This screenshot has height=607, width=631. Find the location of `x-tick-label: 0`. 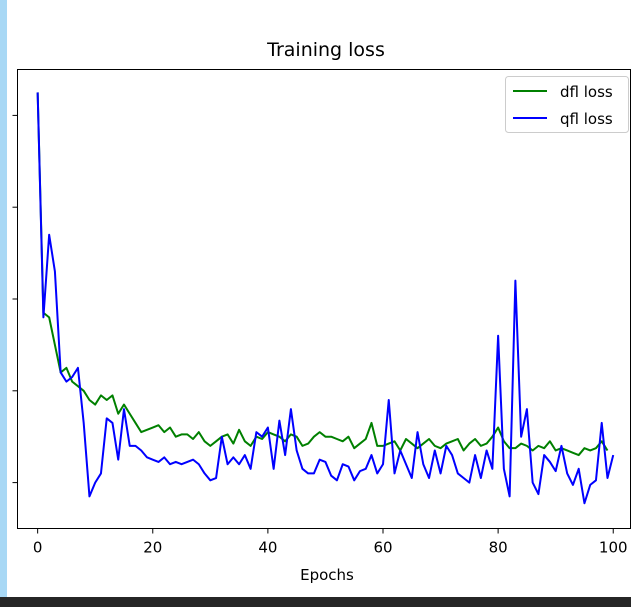

x-tick-label: 0 is located at coordinates (38, 548).